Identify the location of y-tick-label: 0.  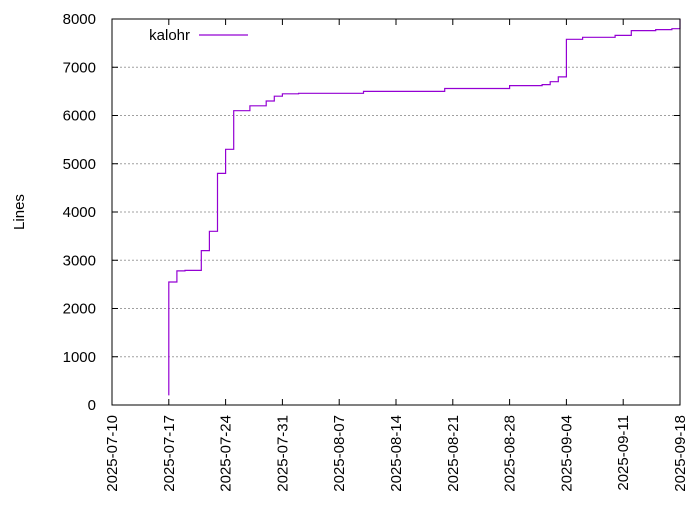
(92, 405).